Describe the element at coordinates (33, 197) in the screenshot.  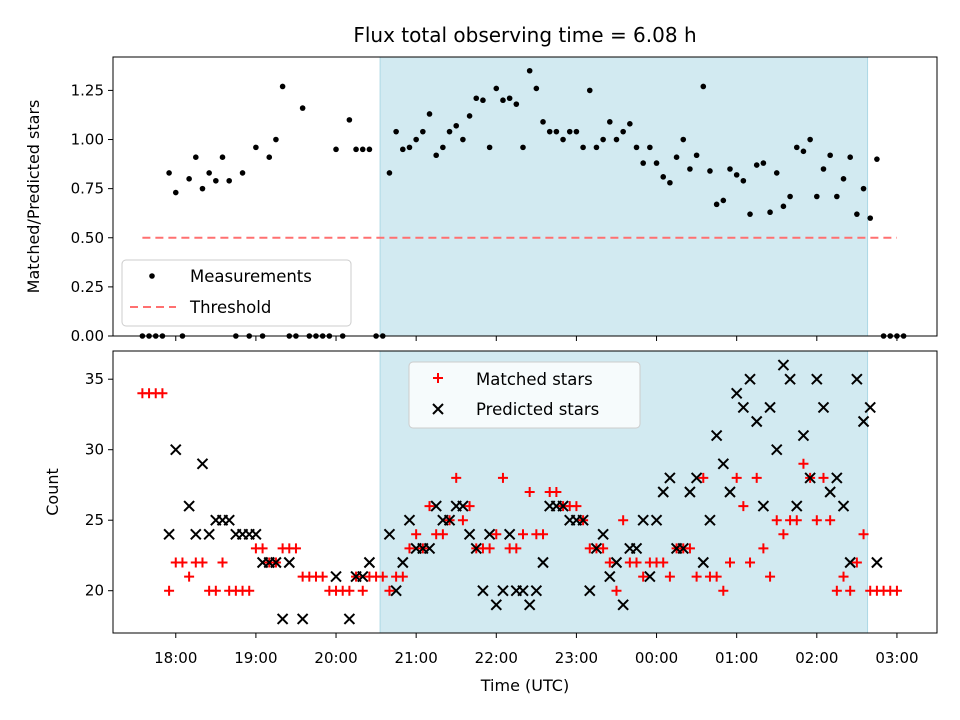
I see `top-y-axis-label: Matched/Predicted stars` at that location.